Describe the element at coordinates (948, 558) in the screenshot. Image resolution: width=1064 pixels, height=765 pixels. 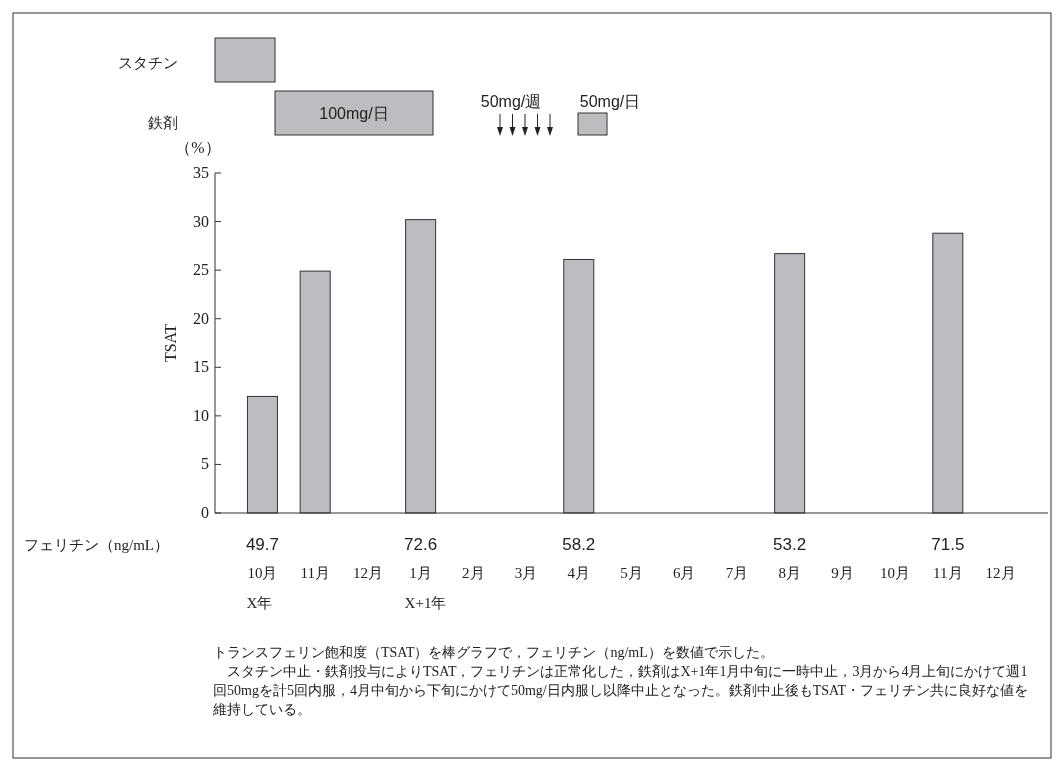
I see `x-tick-label: 71.5 11月` at that location.